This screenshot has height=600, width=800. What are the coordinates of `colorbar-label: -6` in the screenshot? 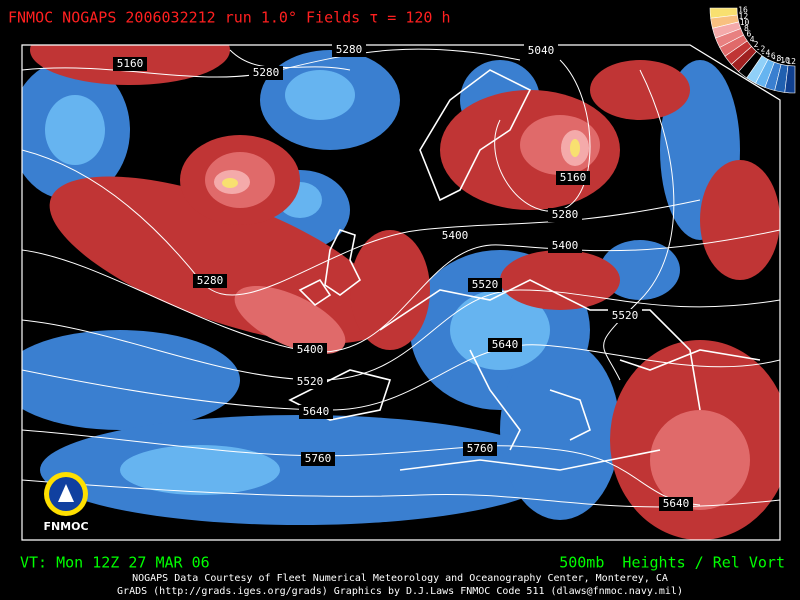 It's located at (771, 56).